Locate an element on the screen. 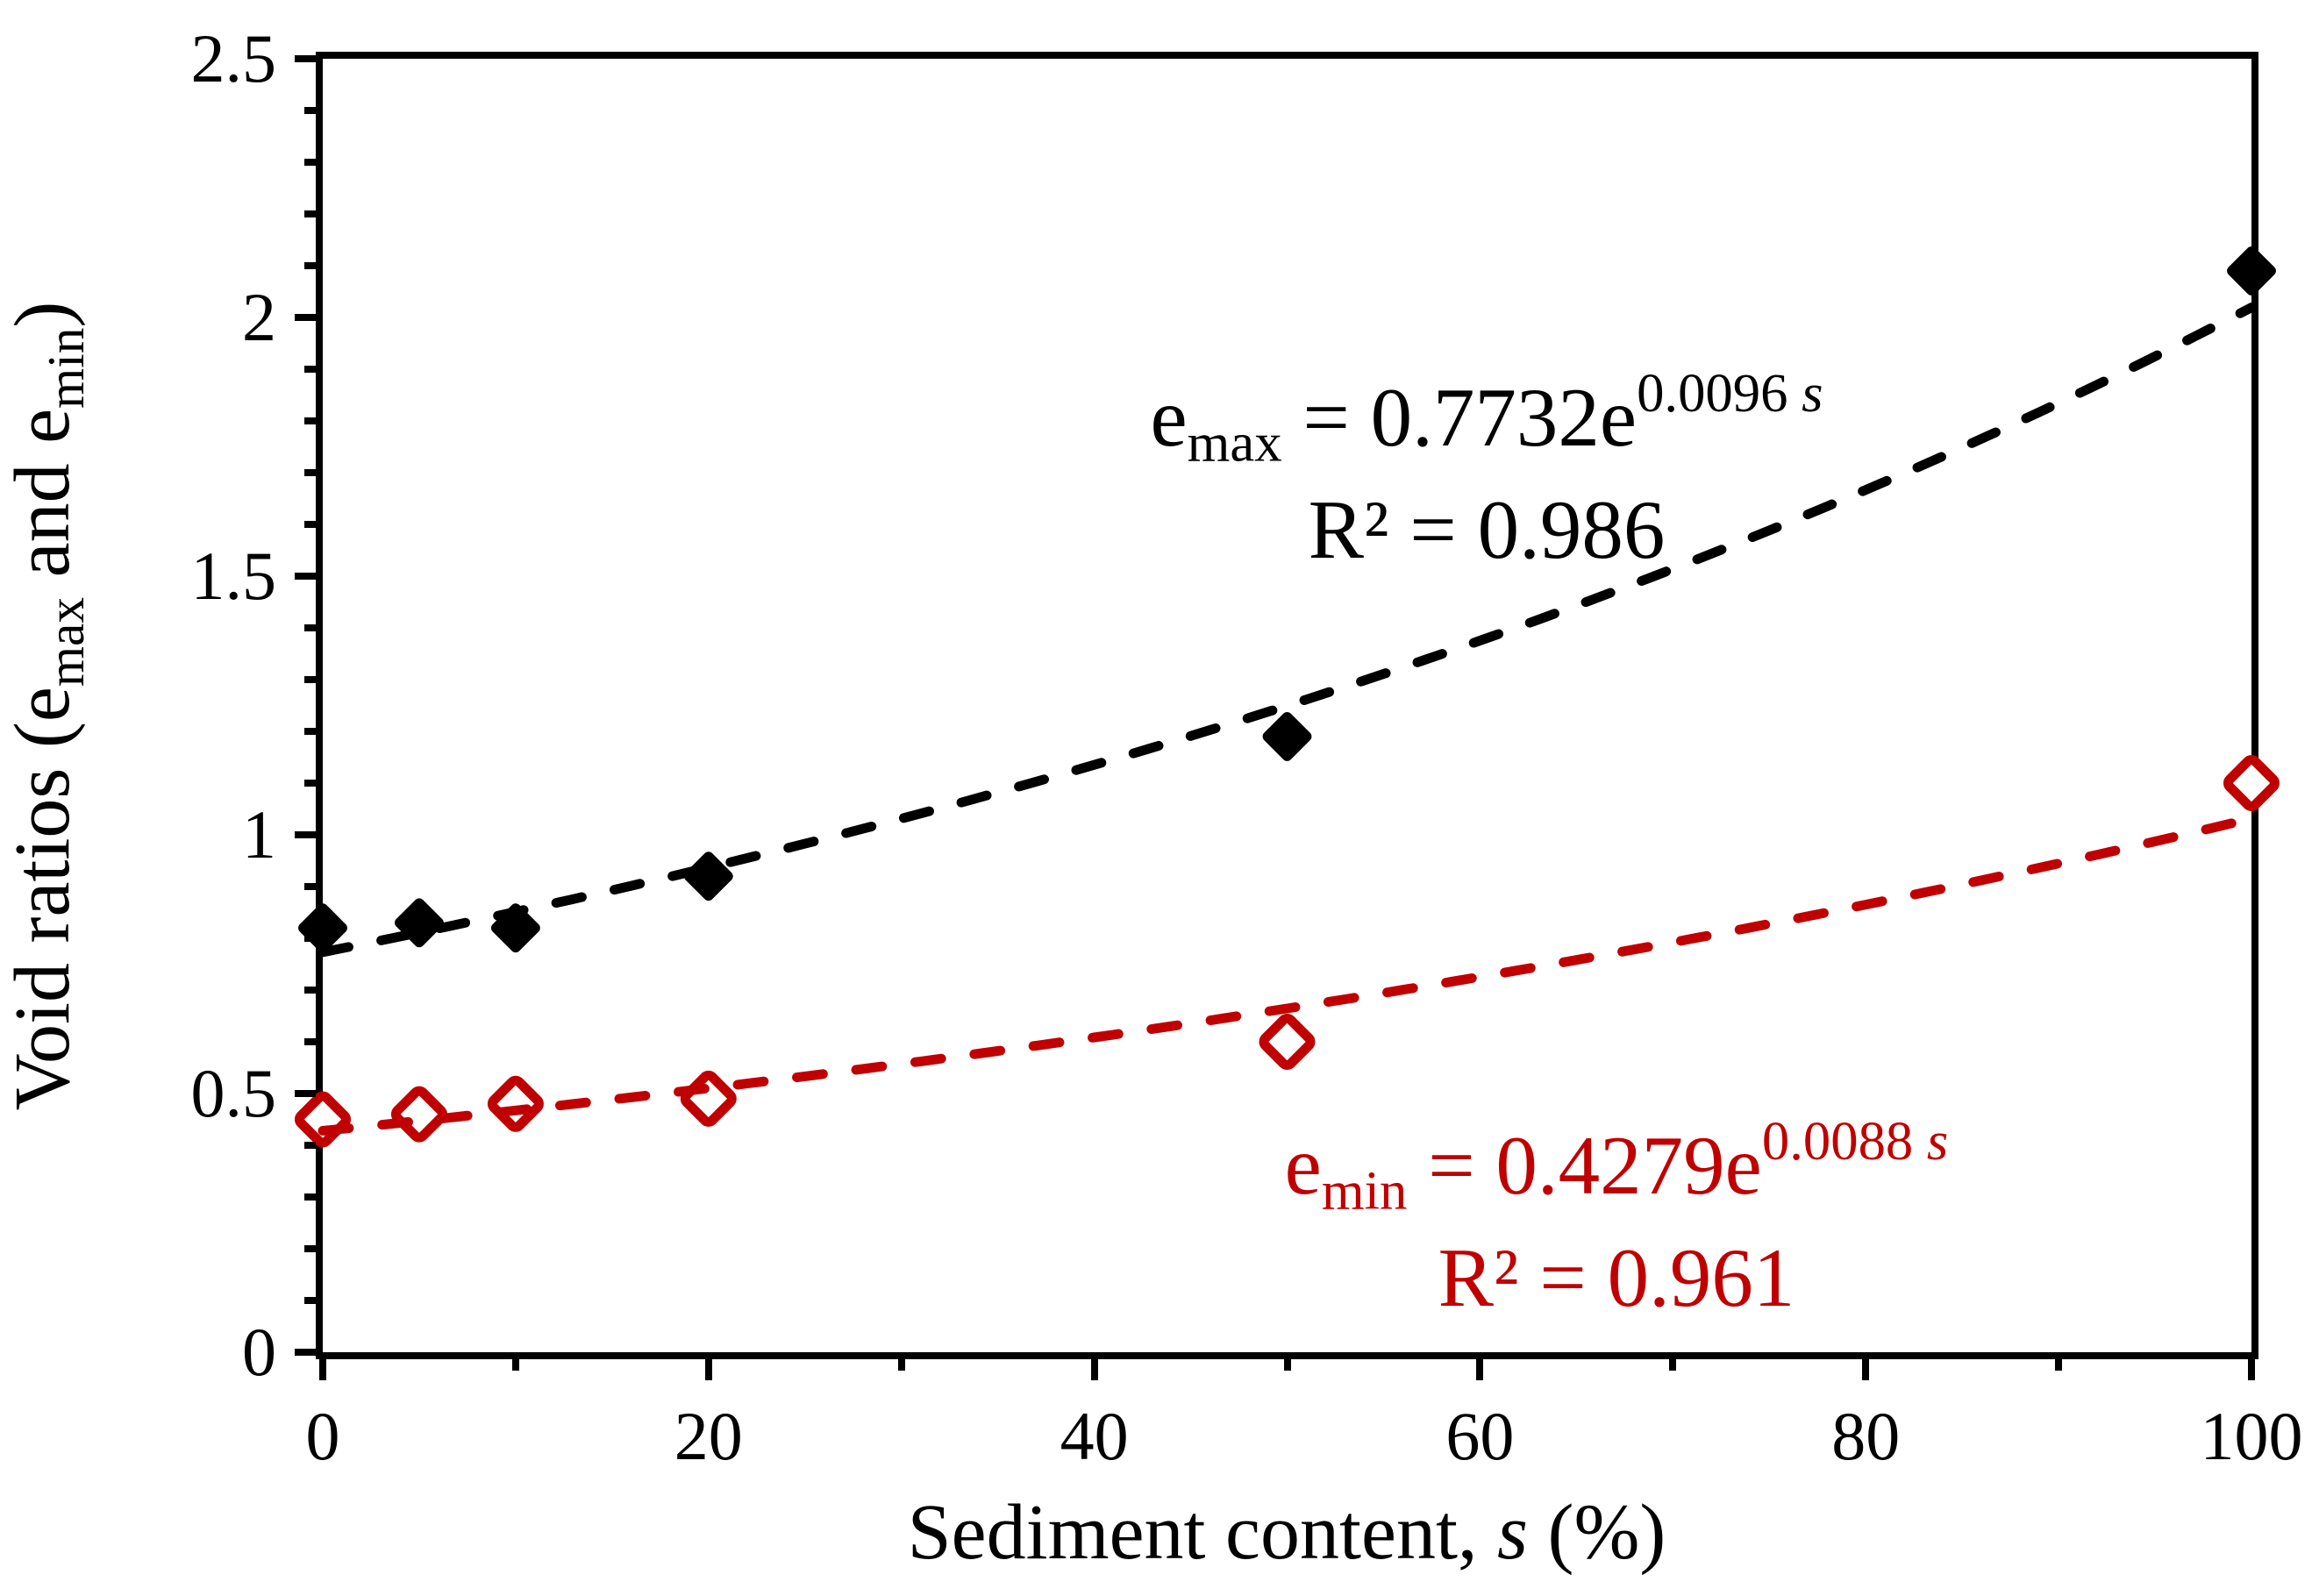 The width and height of the screenshot is (2319, 1596). equation-emax-exponent: 0.0096 s is located at coordinates (1730, 393).